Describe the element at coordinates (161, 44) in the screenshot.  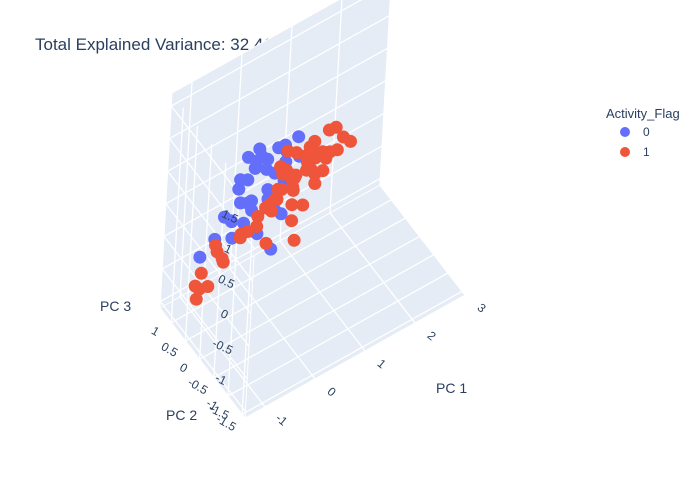
I see `chart-title: Total Explained Variance: 32.41%` at that location.